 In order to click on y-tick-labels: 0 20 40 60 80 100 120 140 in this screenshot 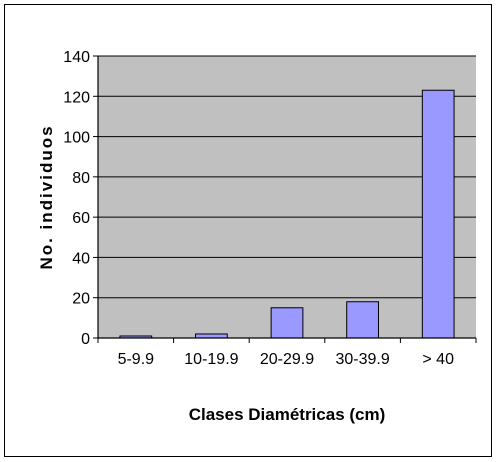, I will do `click(76, 198)`.